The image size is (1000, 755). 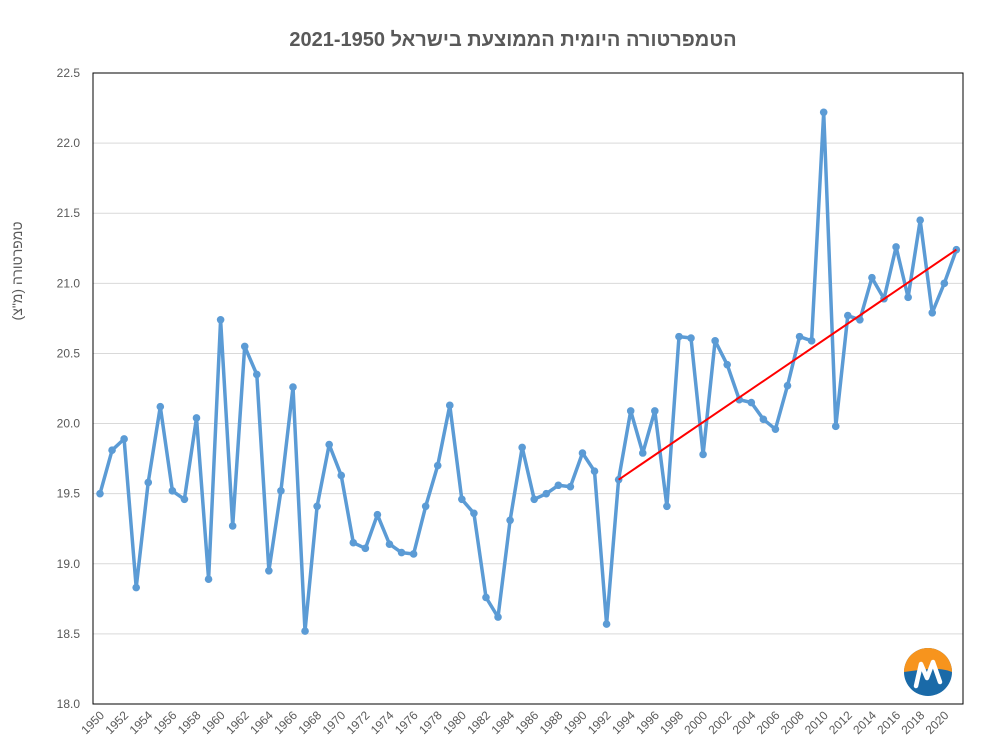 I want to click on x-tick-label: 2008, so click(x=792, y=722).